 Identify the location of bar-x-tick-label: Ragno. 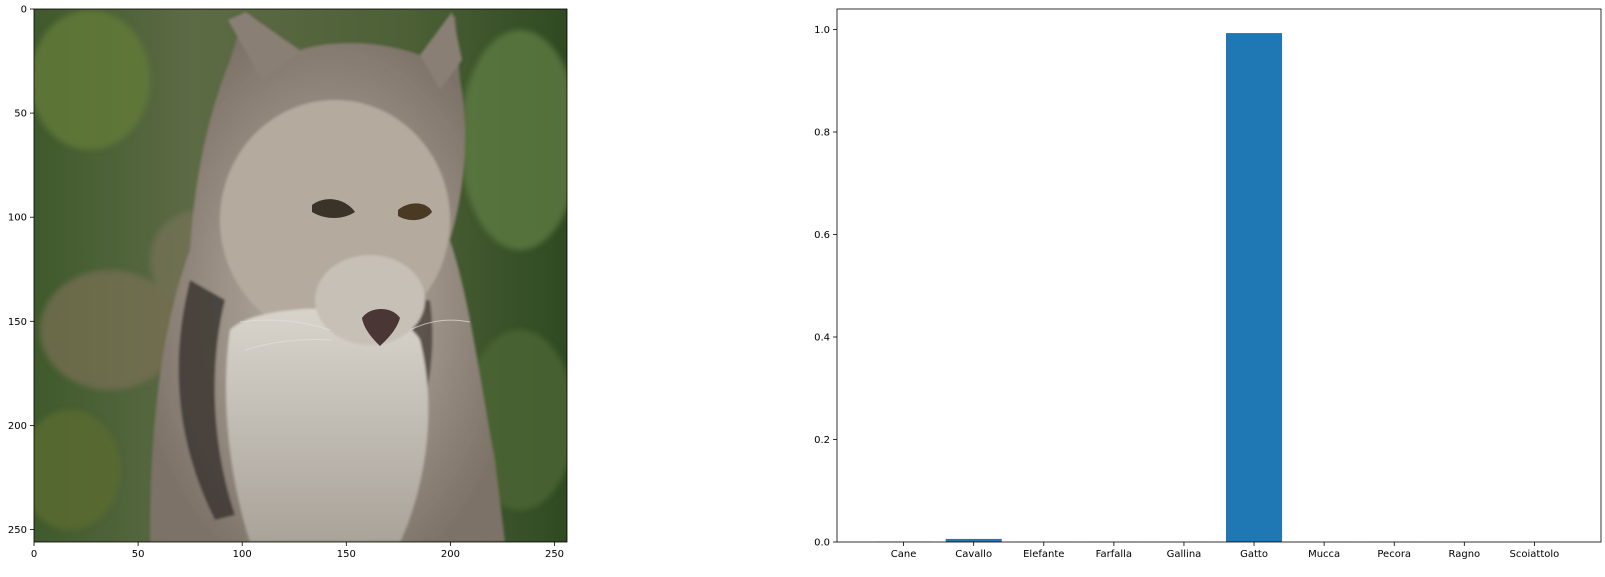
(1464, 554).